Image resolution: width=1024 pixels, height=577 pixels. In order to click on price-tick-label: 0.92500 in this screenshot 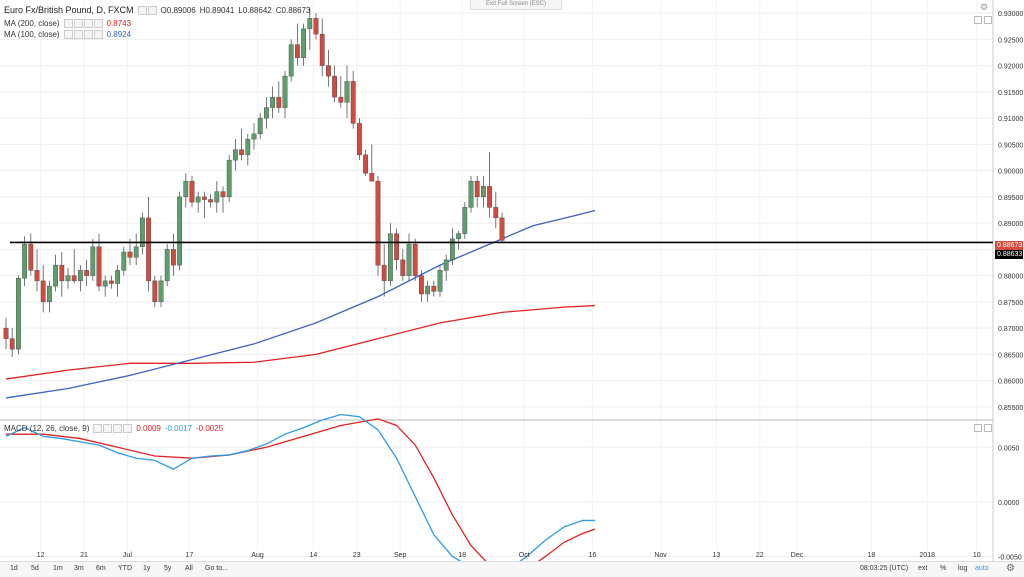, I will do `click(1010, 40)`.